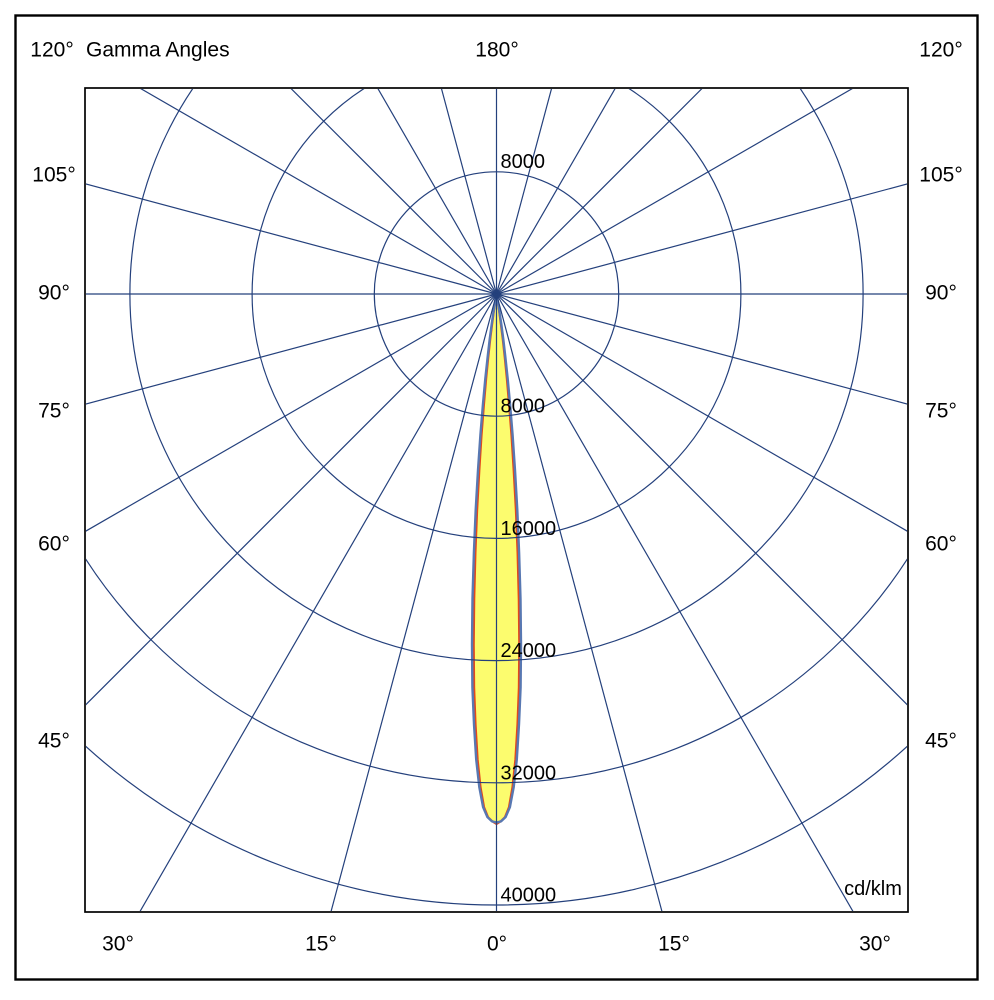 The width and height of the screenshot is (994, 1000). Describe the element at coordinates (158, 50) in the screenshot. I see `chart-title: Gamma Angles` at that location.